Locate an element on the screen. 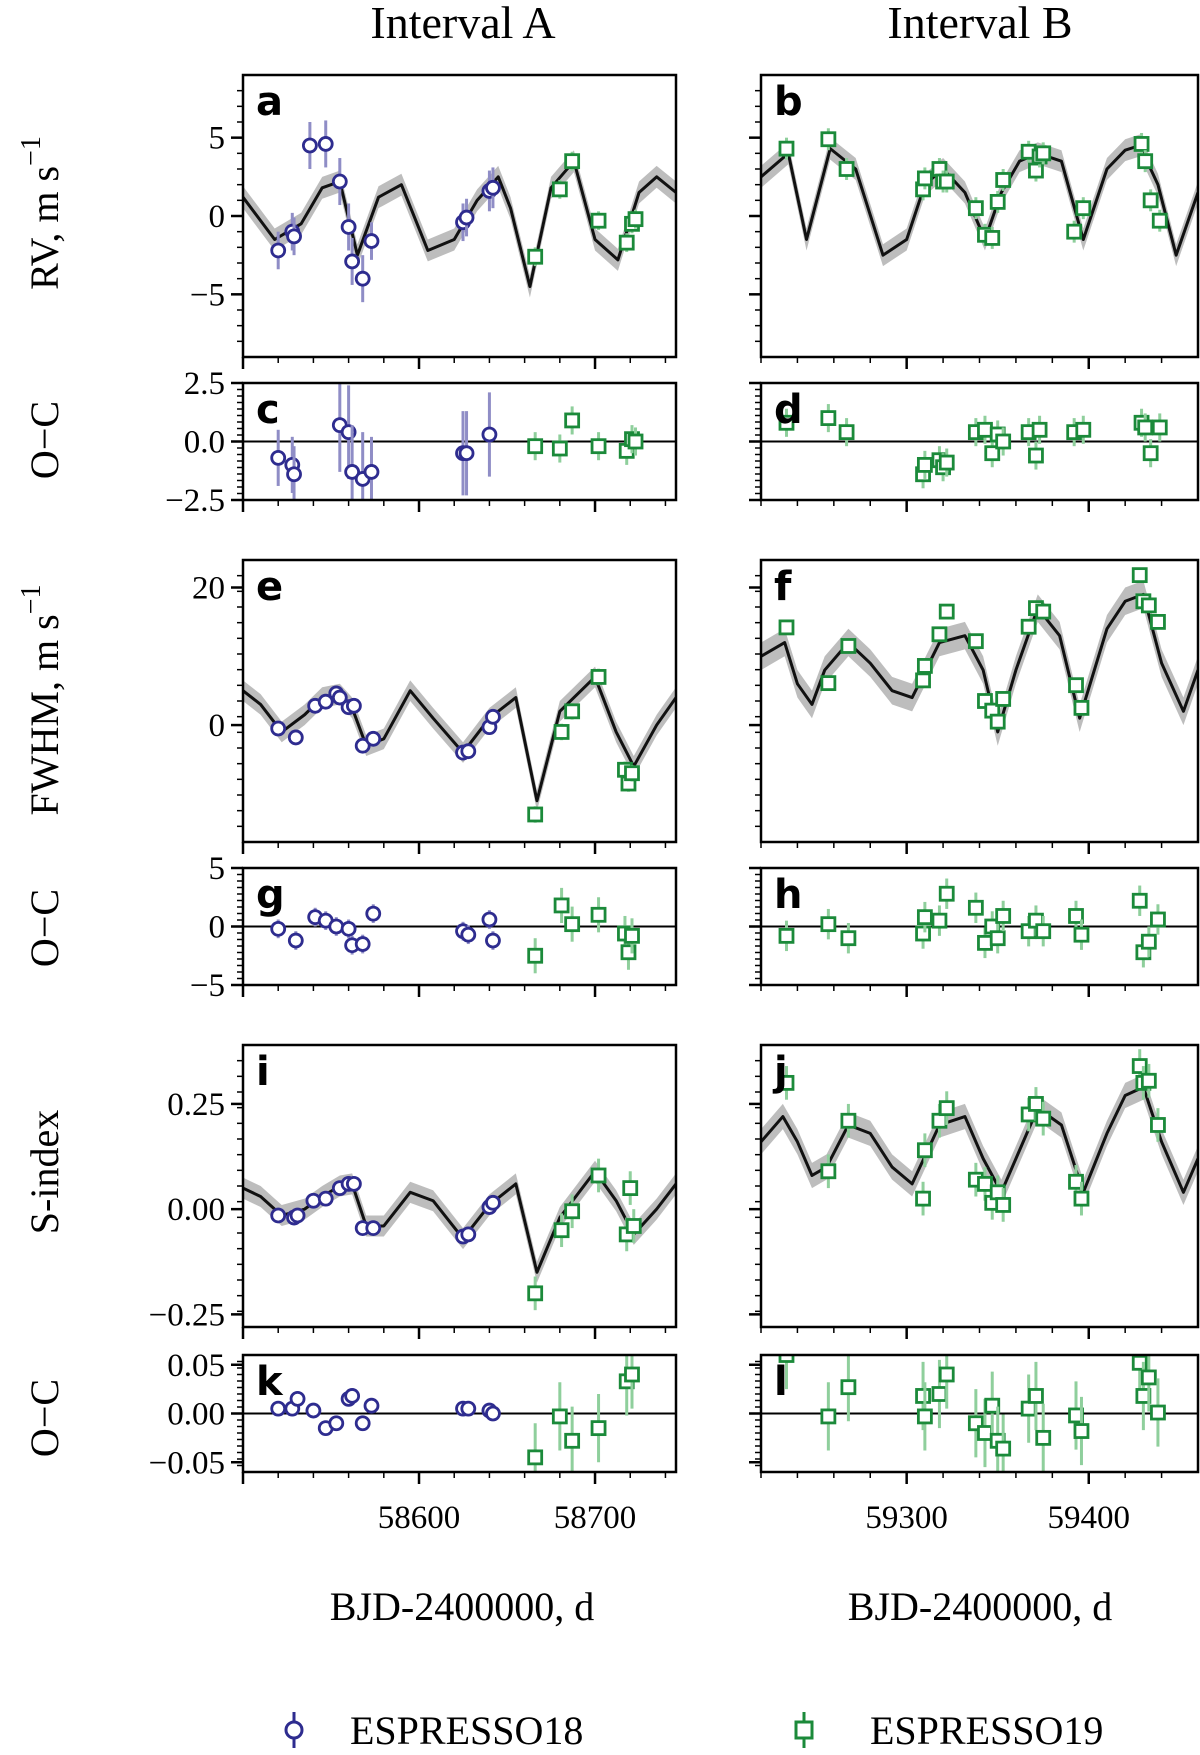  panel-a: 5 0 −5 a is located at coordinates (434, 221).